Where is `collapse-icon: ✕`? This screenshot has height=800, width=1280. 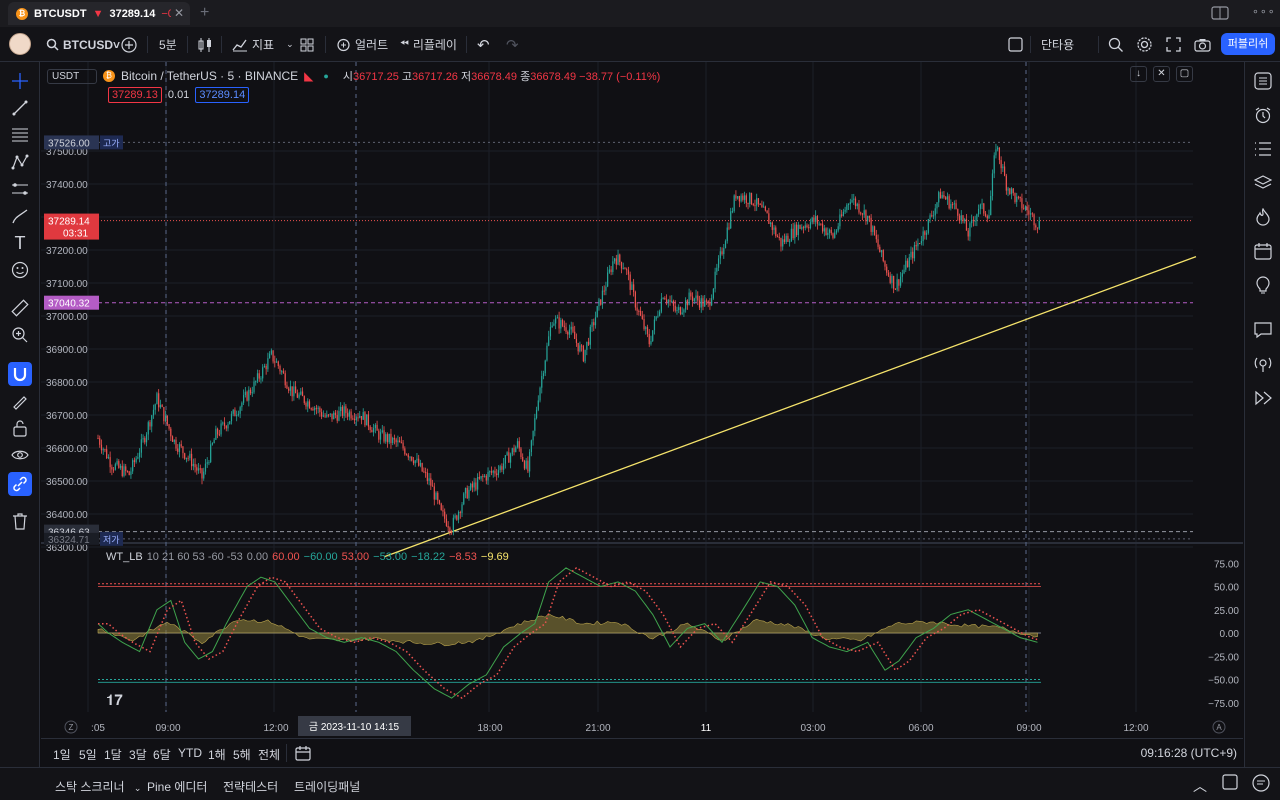
collapse-icon: ✕ is located at coordinates (1161, 74).